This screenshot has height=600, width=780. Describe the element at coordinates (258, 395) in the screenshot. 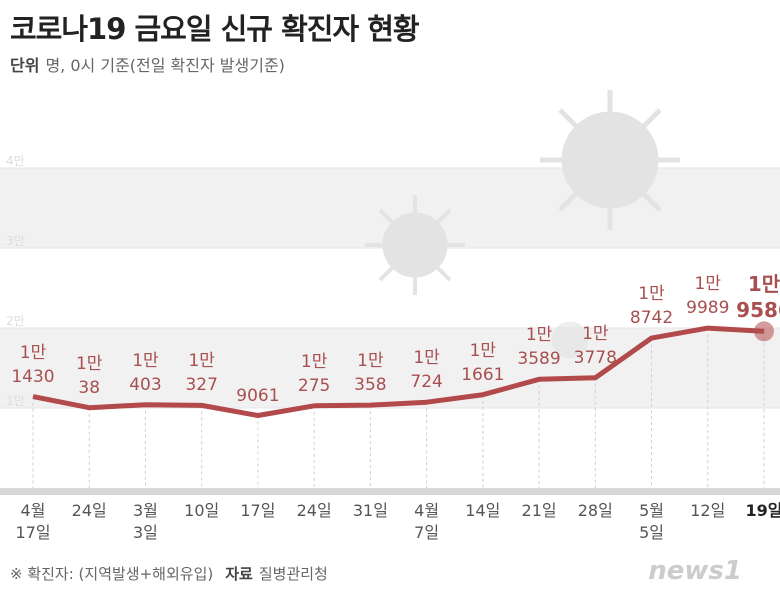

I see `data-label: 9061` at that location.